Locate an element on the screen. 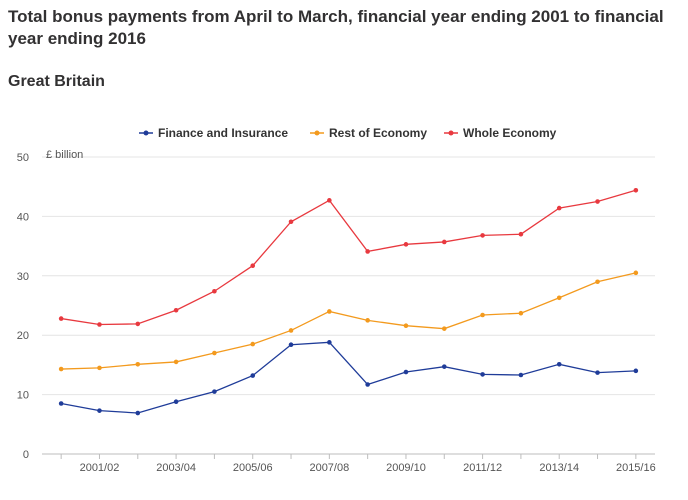  y-tick-label: 0 is located at coordinates (26, 455).